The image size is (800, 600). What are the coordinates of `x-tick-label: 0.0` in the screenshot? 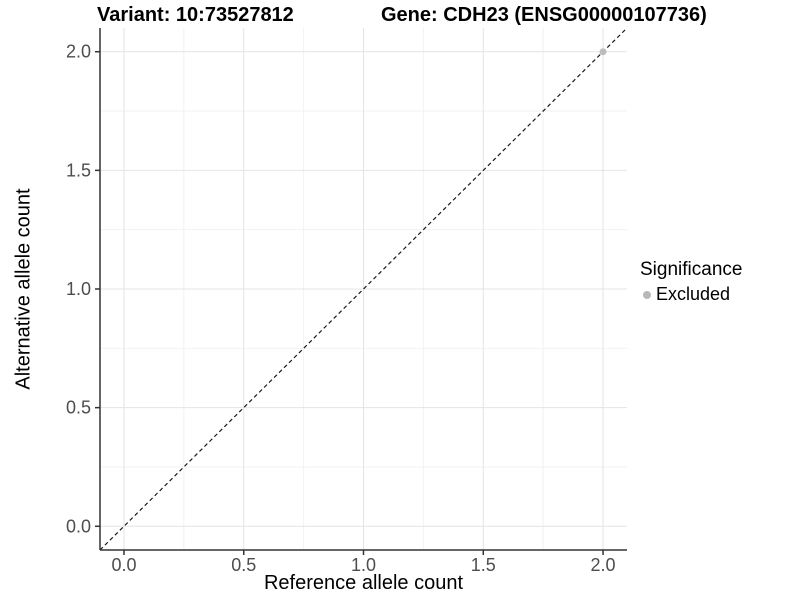 It's located at (123, 565).